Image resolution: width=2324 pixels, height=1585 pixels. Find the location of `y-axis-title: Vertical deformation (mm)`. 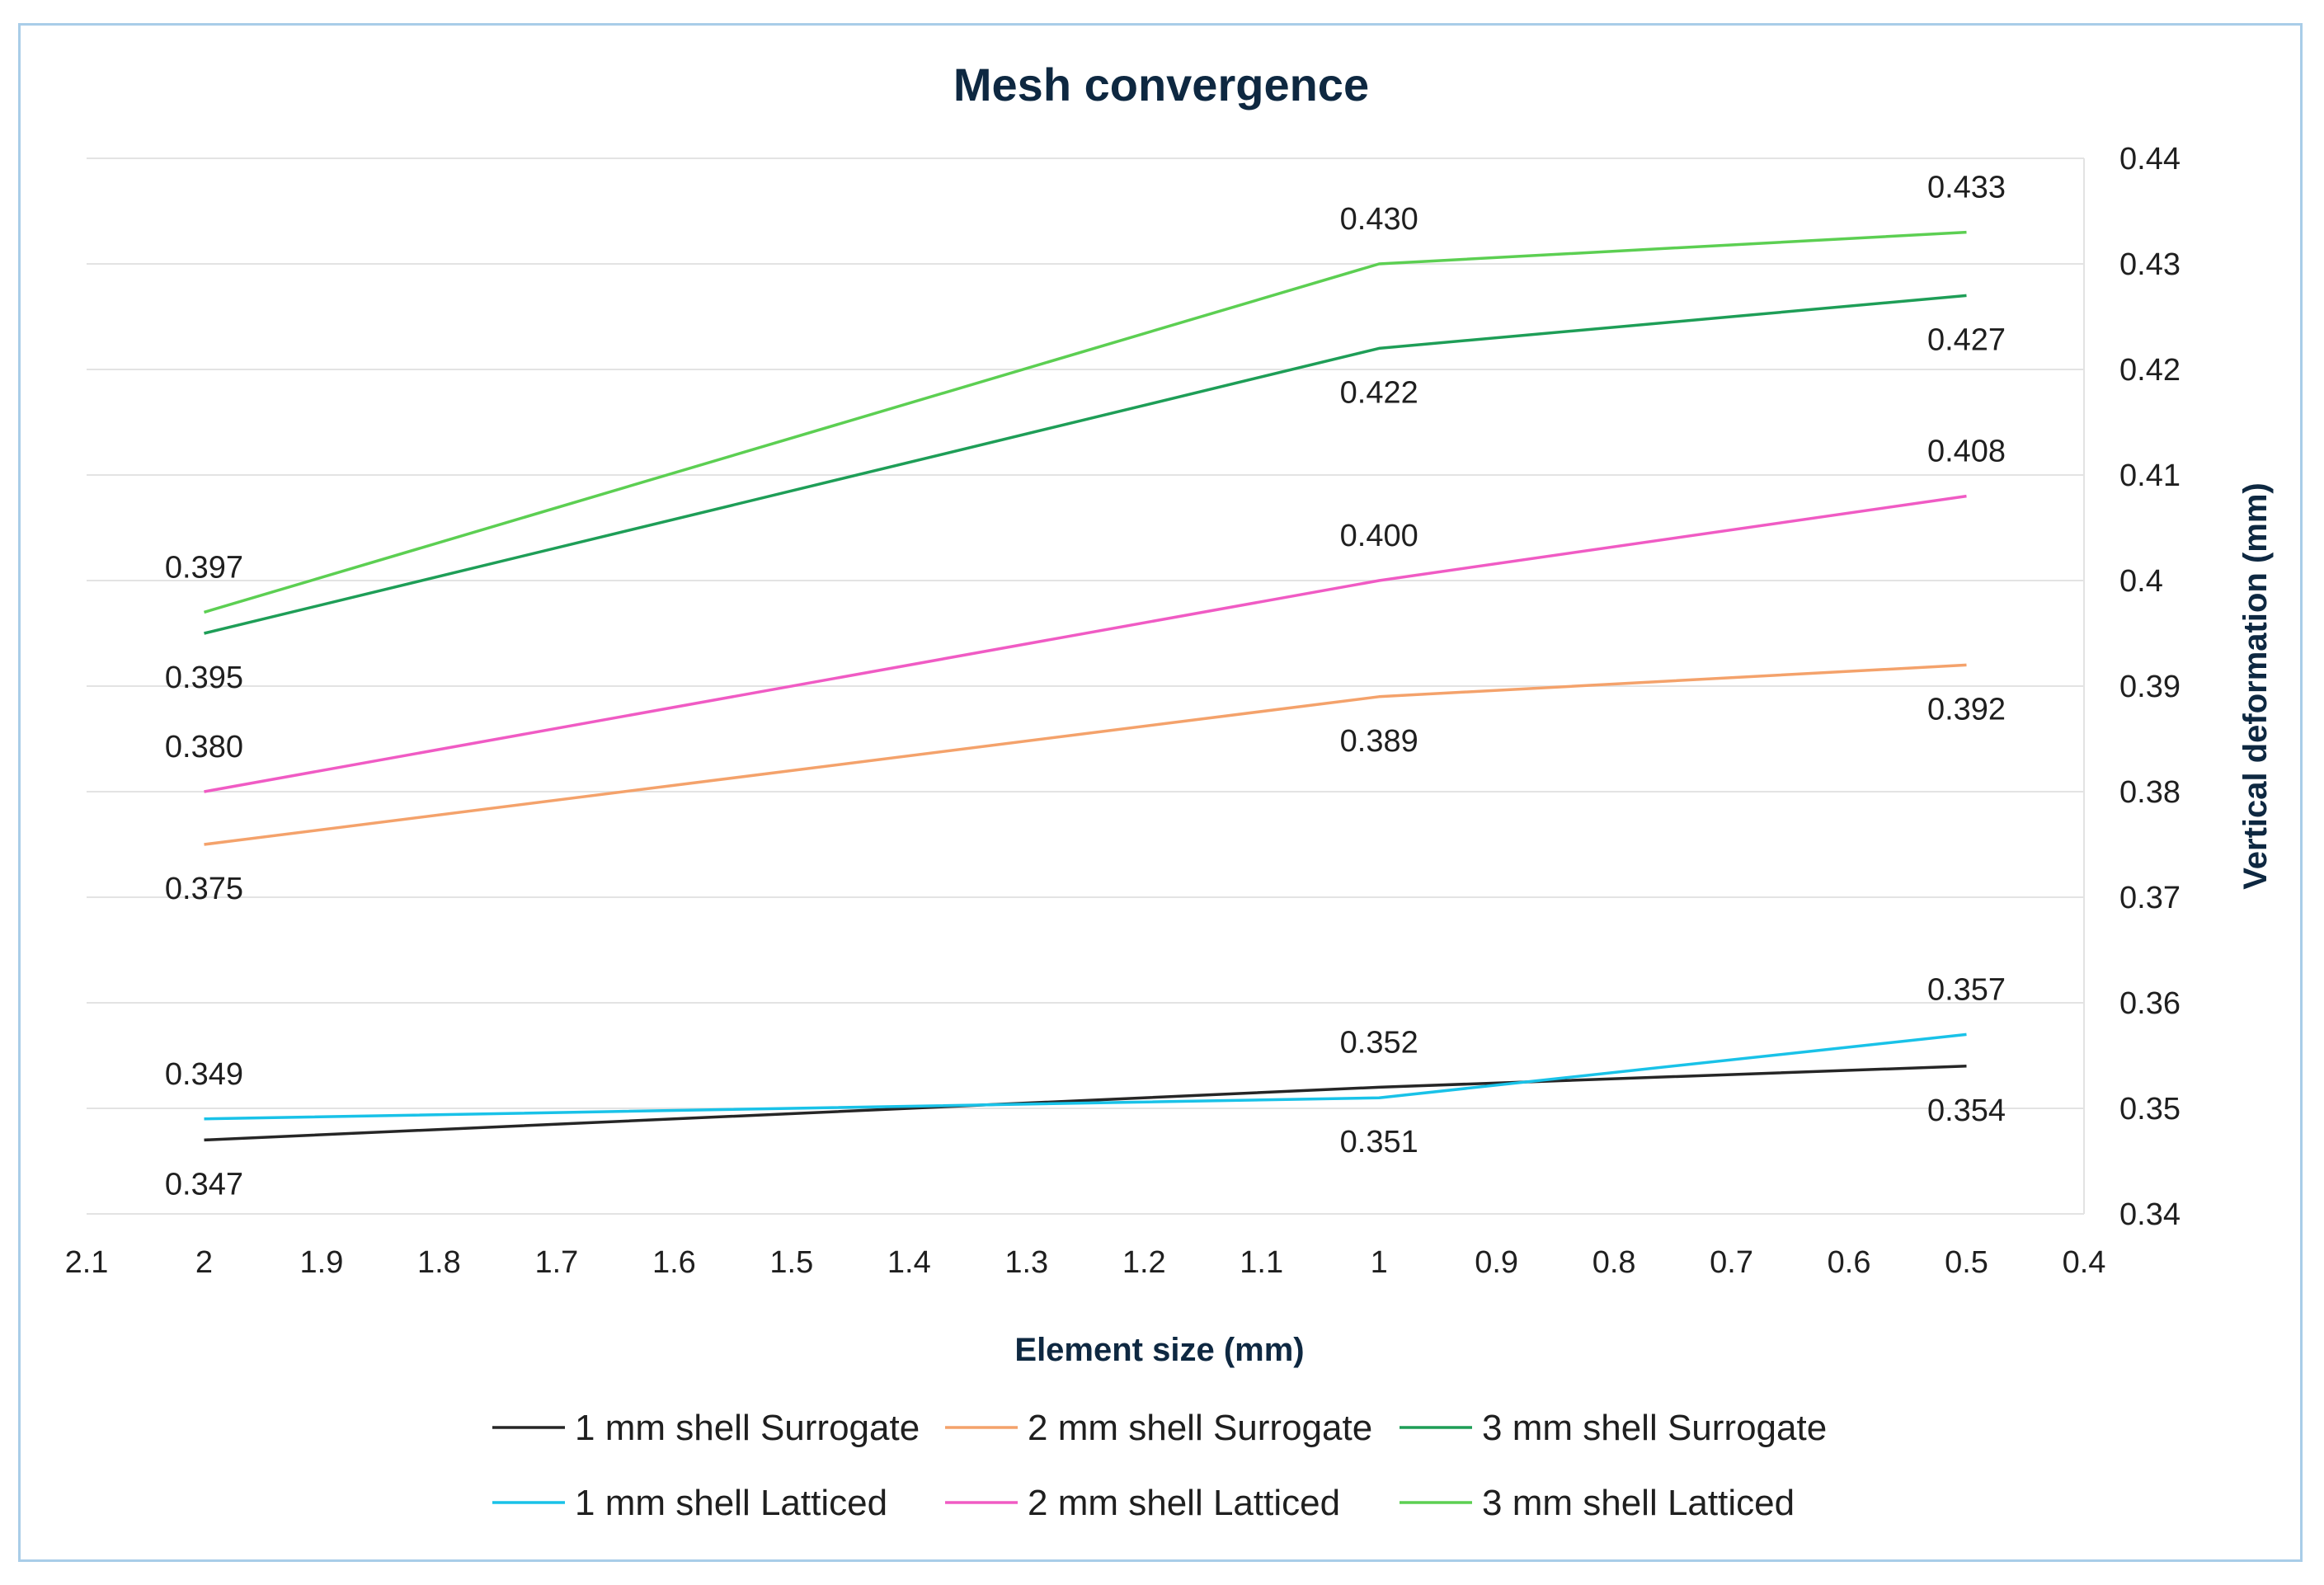

y-axis-title: Vertical deformation (mm) is located at coordinates (2255, 686).